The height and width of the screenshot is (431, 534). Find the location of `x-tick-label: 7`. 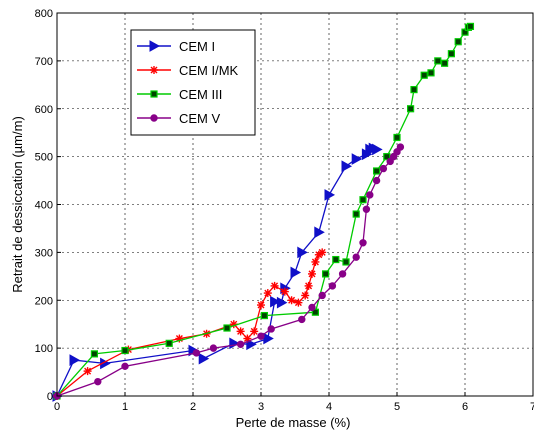

x-tick-label: 7 is located at coordinates (532, 407).